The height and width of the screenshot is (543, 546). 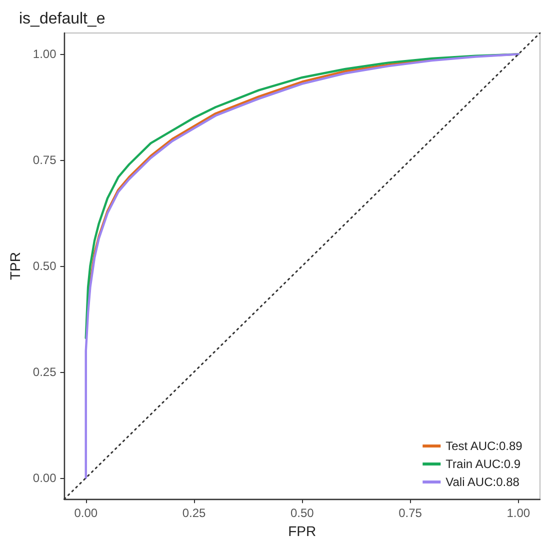 I want to click on y-tick-label: 1.00, so click(x=44, y=54).